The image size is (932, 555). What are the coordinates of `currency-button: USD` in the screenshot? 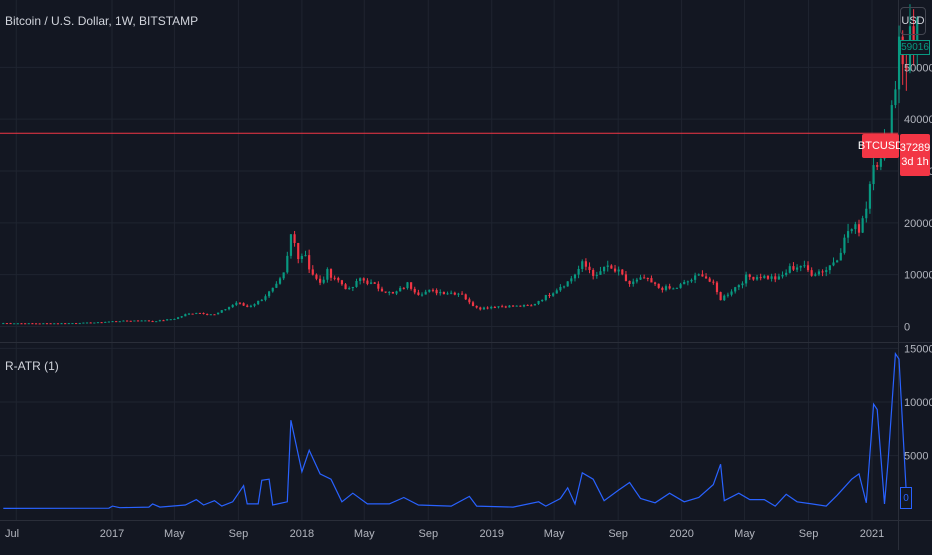 It's located at (913, 21).